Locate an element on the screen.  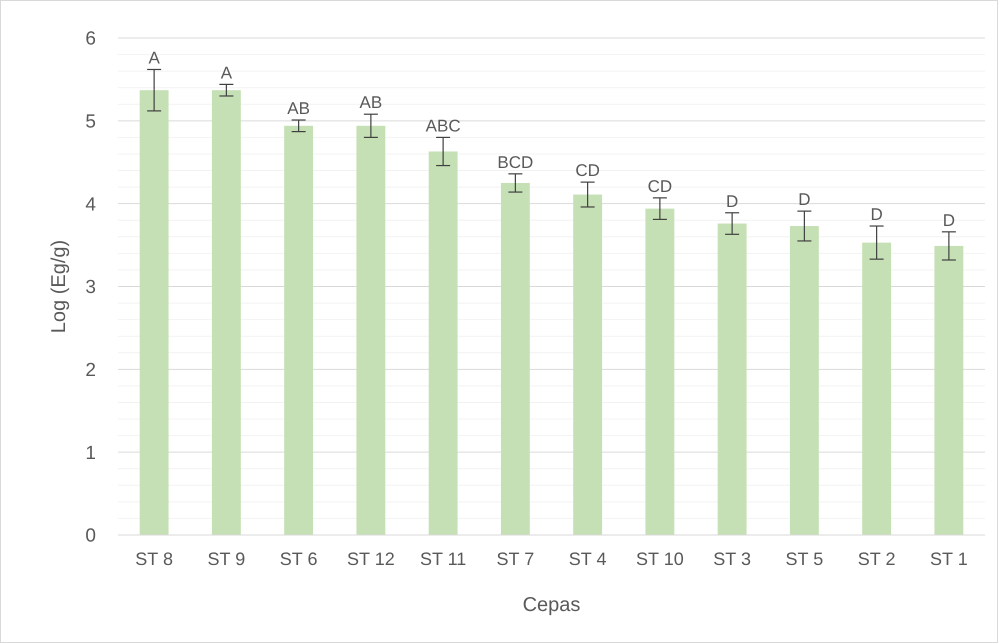
x-tick-label: ST 7 is located at coordinates (515, 559).